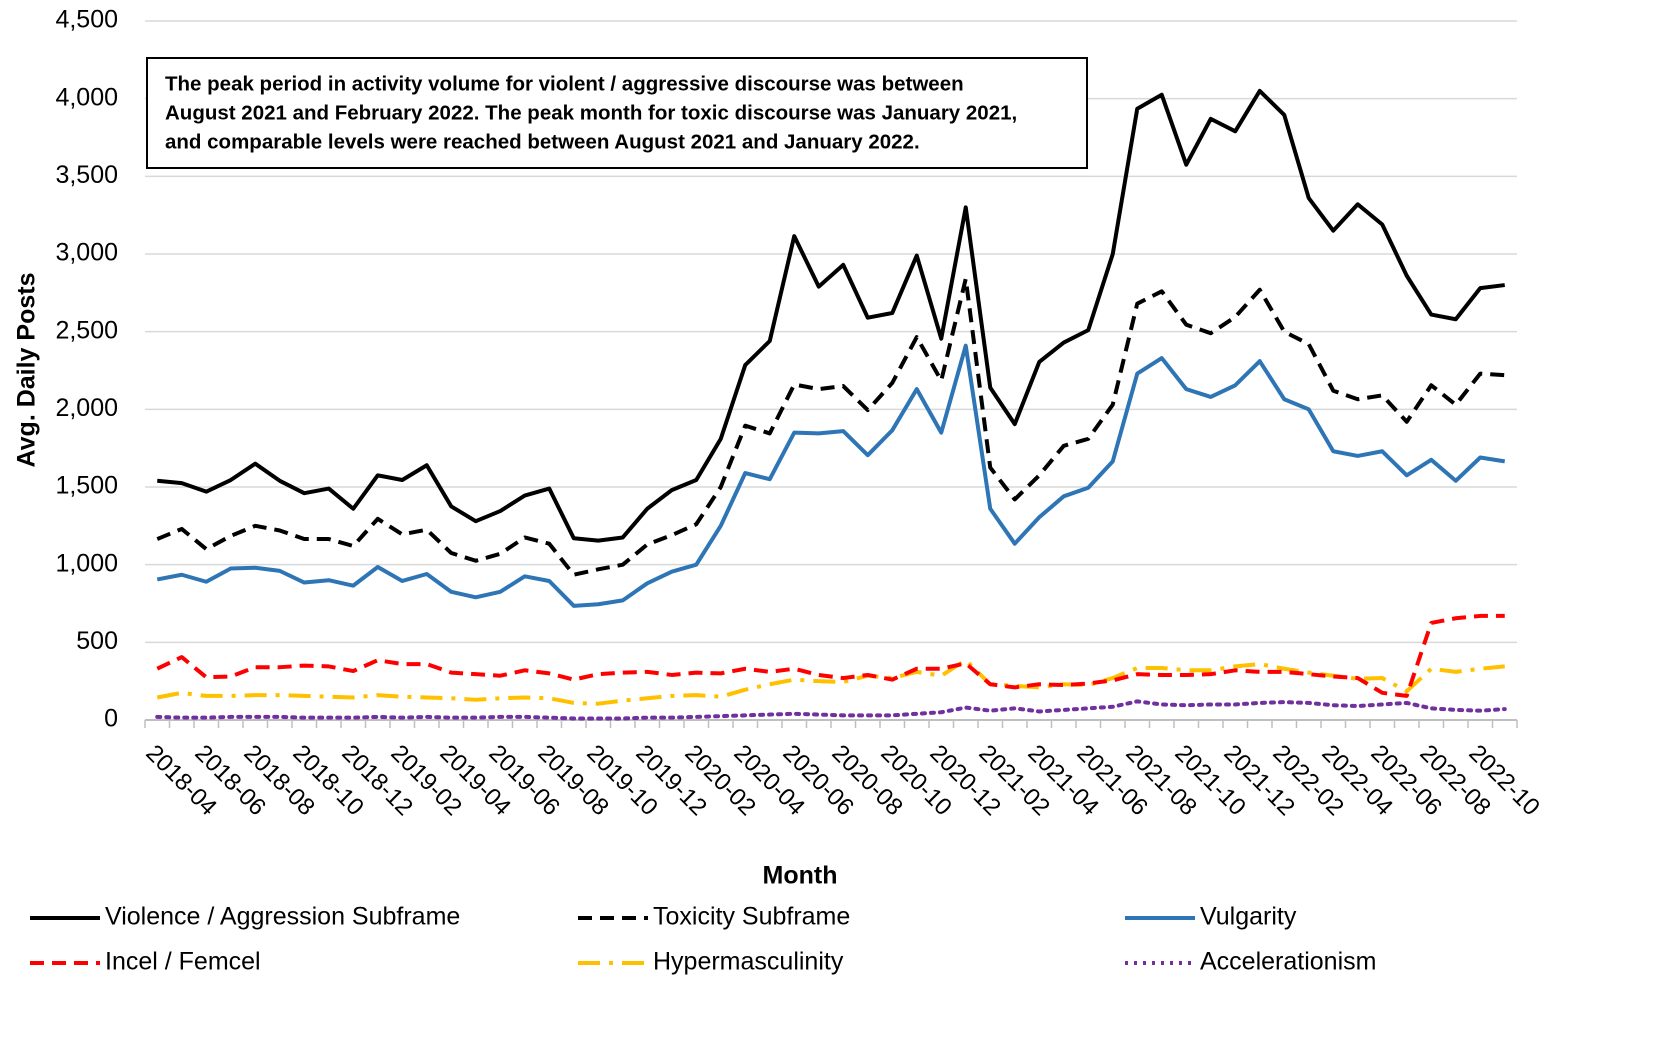 This screenshot has width=1660, height=1038. Describe the element at coordinates (86, 330) in the screenshot. I see `y-tick-label: 2,500` at that location.